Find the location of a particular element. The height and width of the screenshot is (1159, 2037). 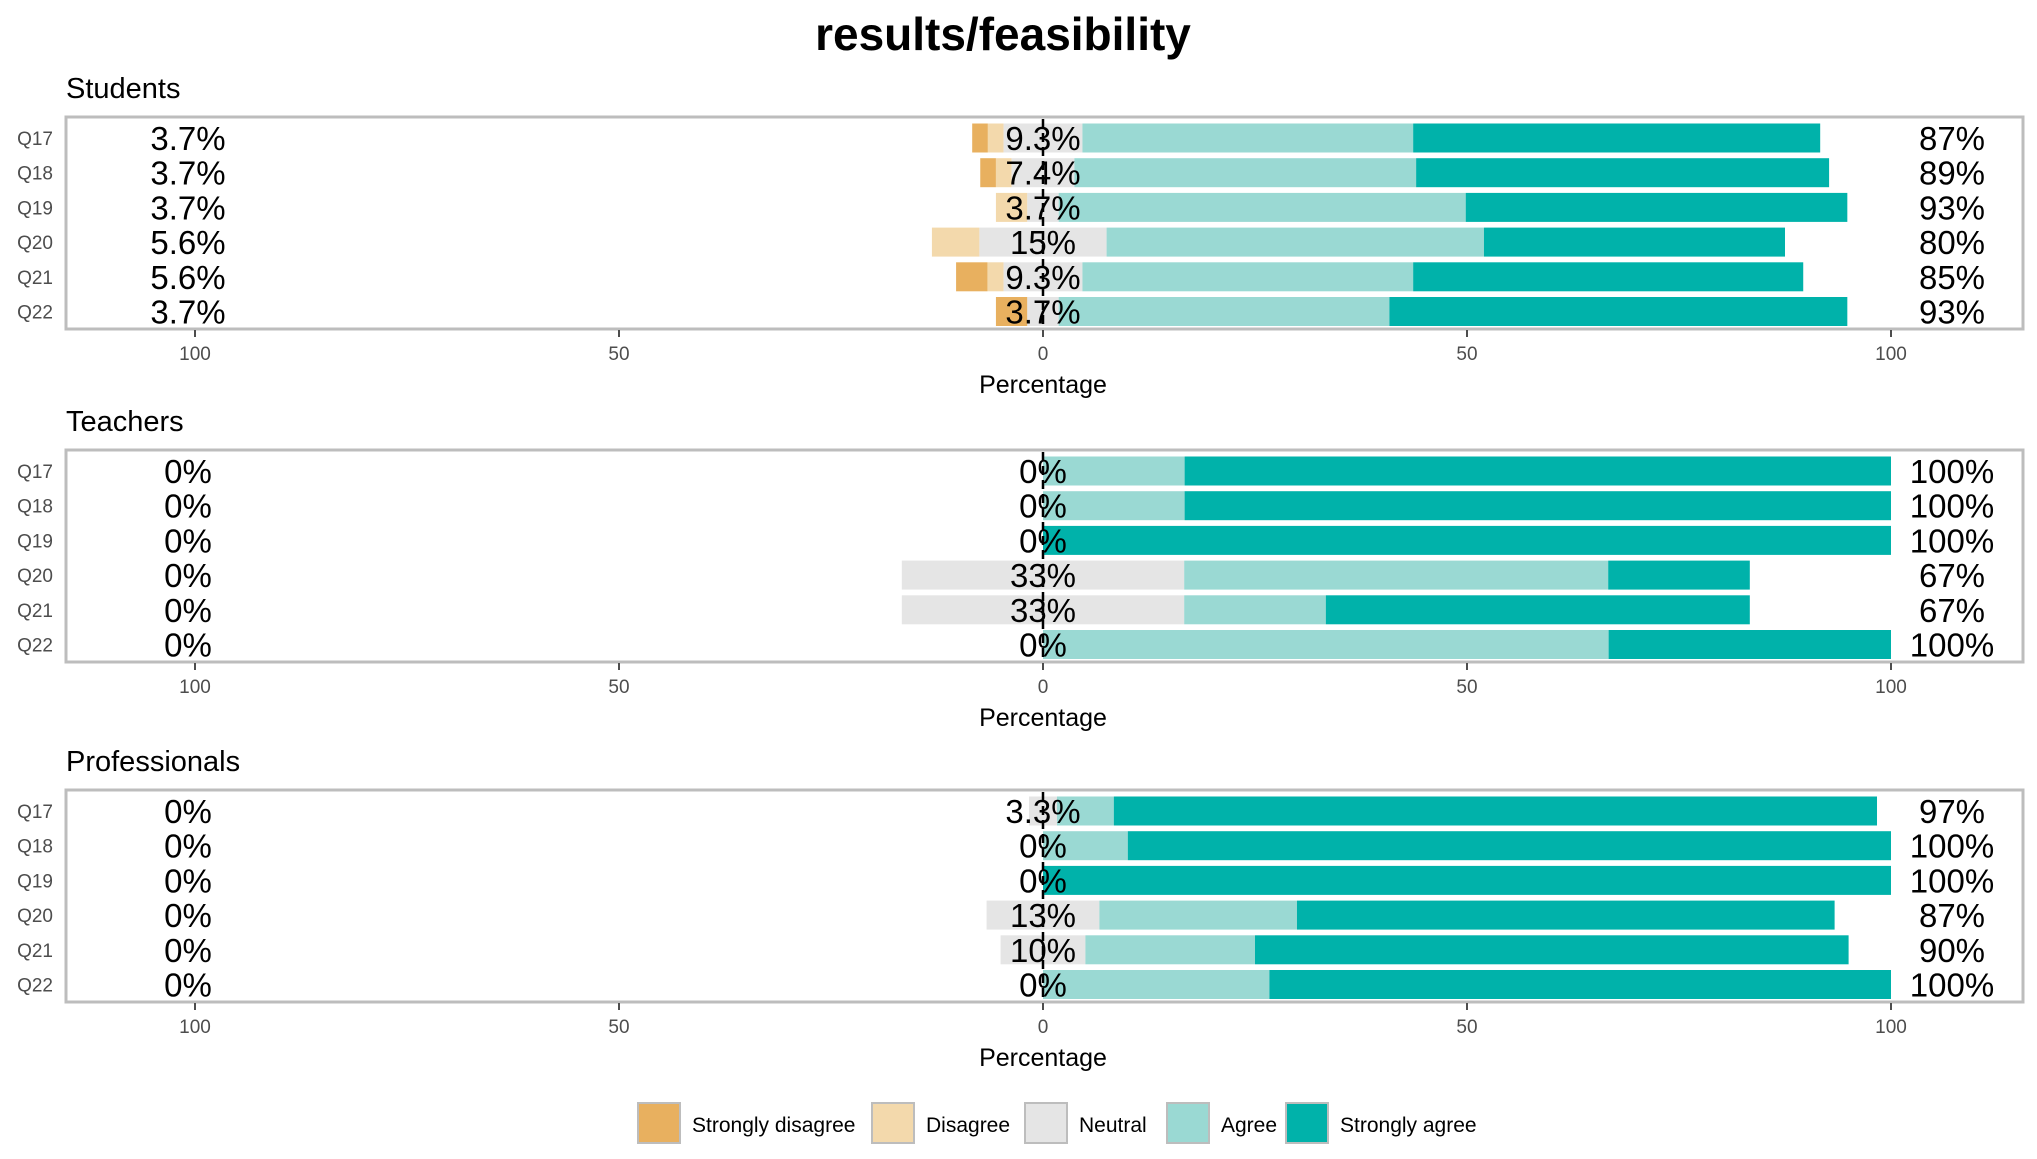

bar-students-q17-strongly-disagree is located at coordinates (980, 138).